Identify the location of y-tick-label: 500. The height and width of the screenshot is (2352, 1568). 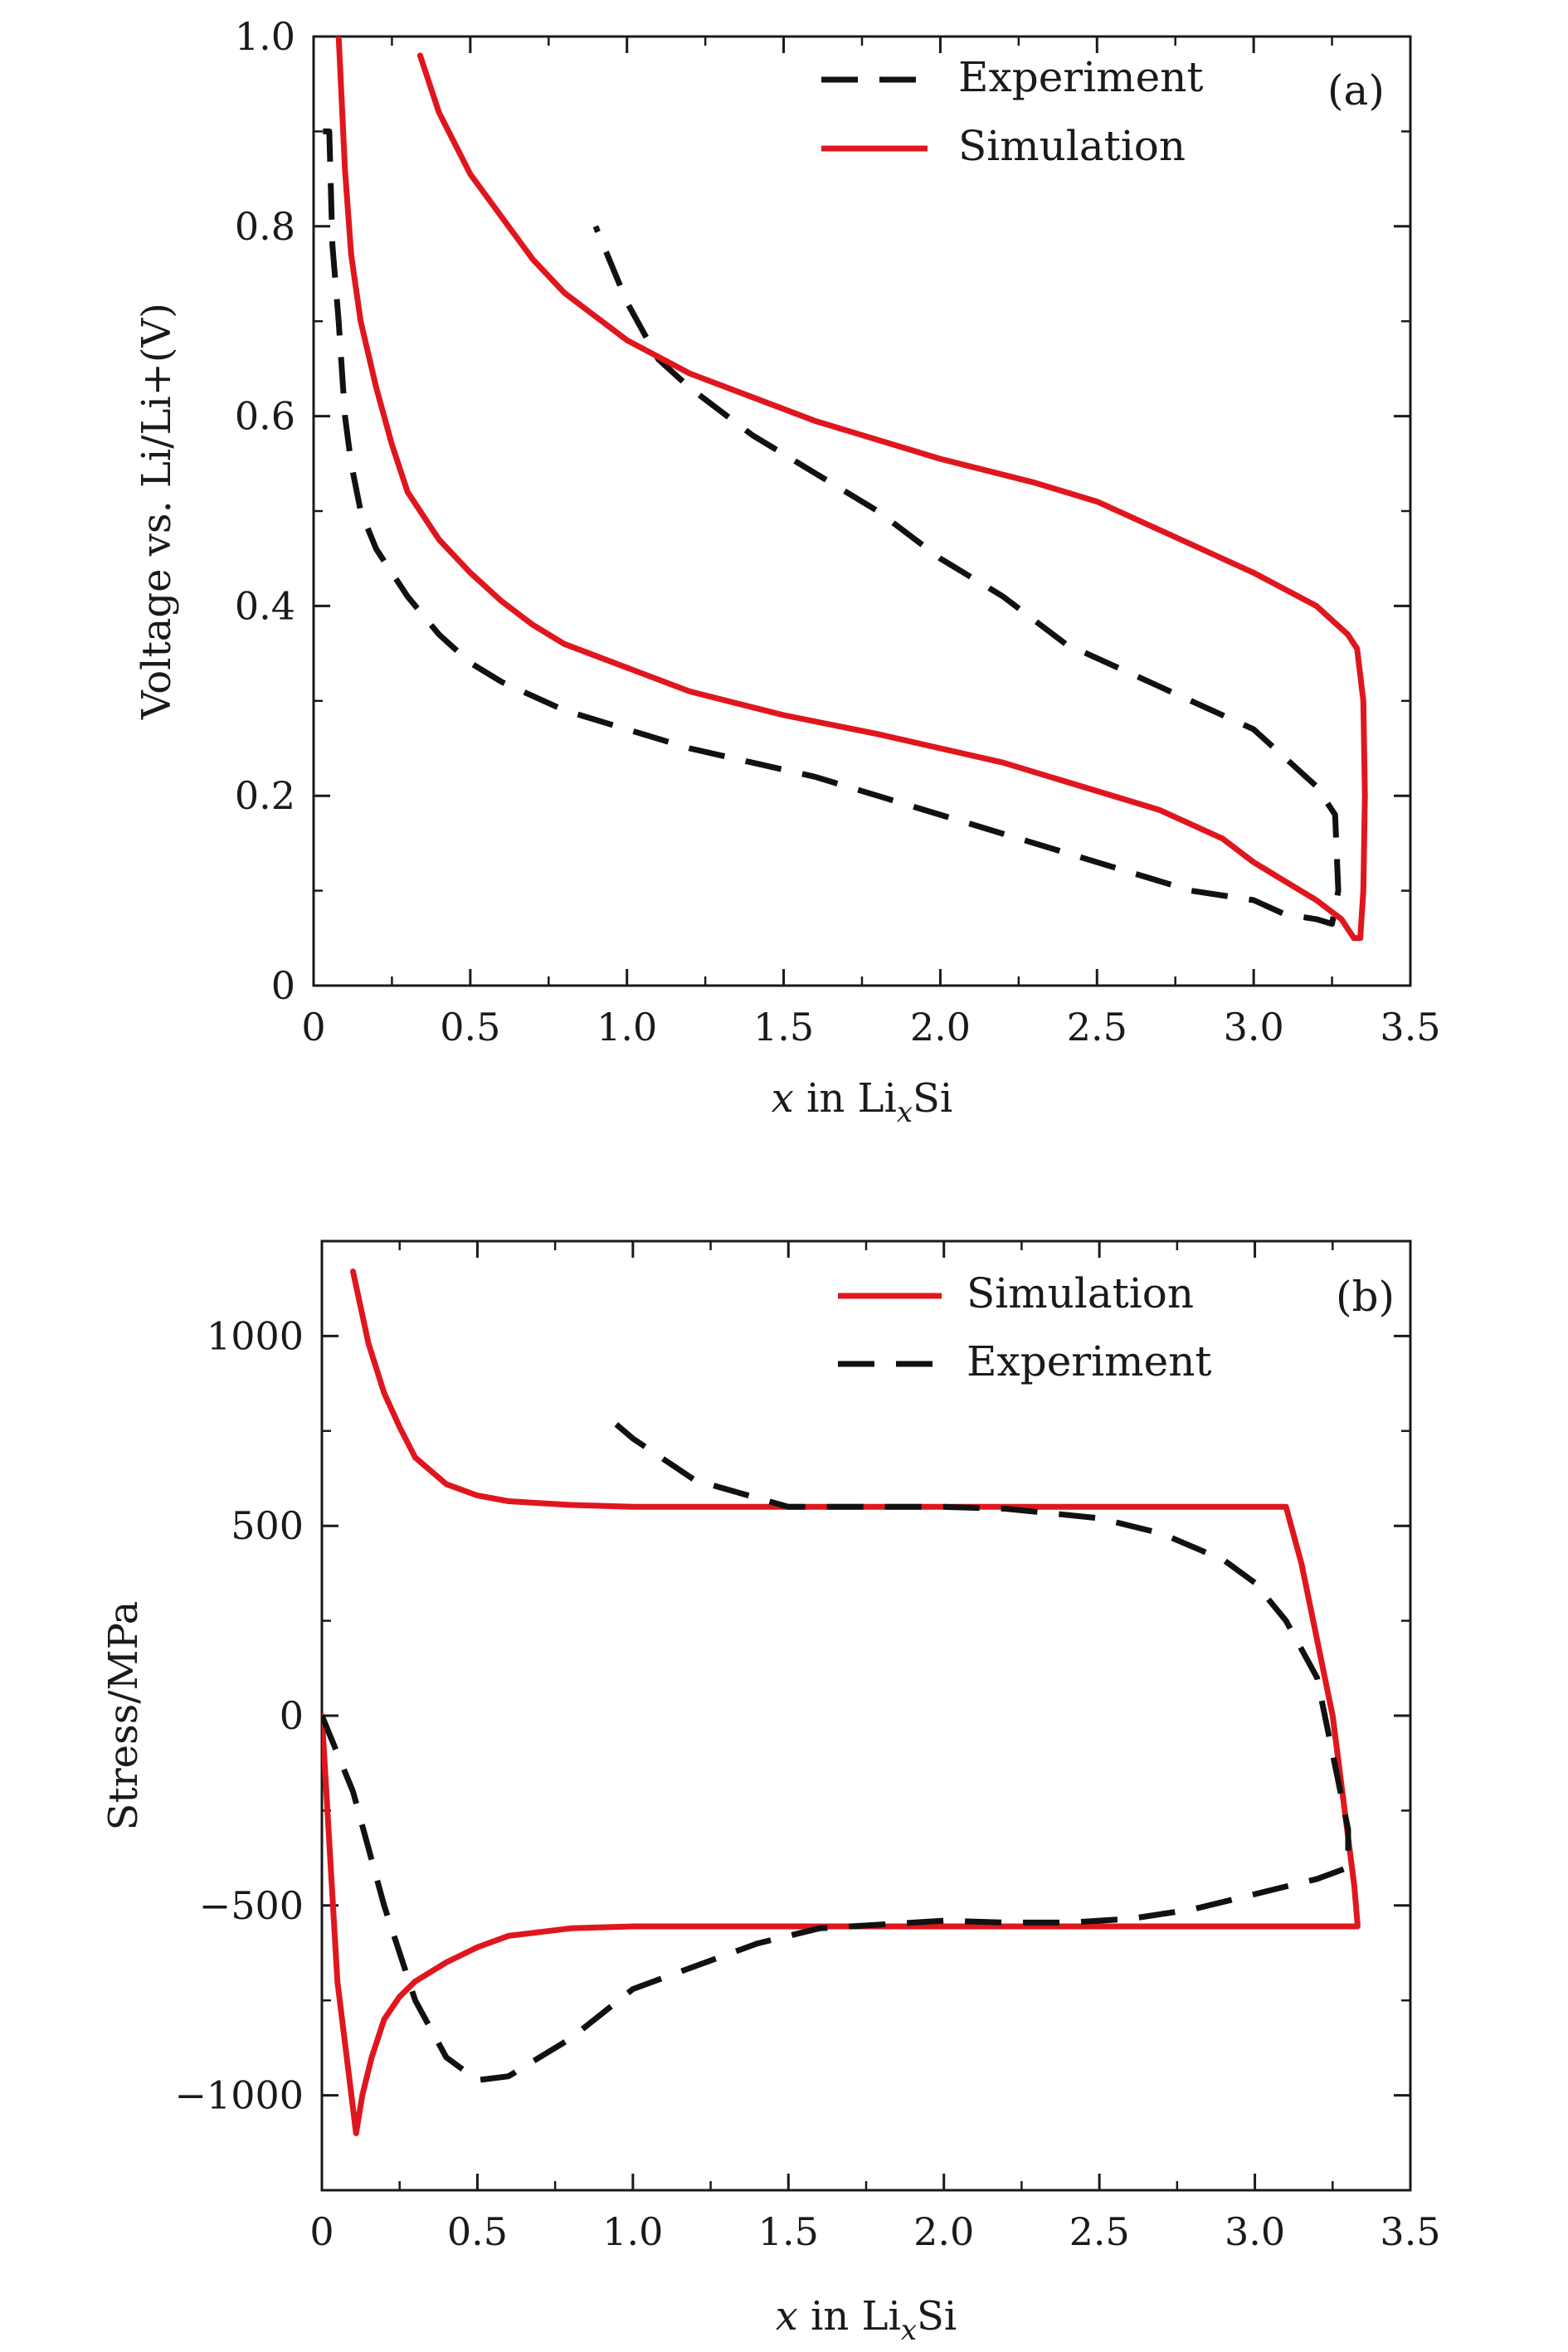
(267, 1525).